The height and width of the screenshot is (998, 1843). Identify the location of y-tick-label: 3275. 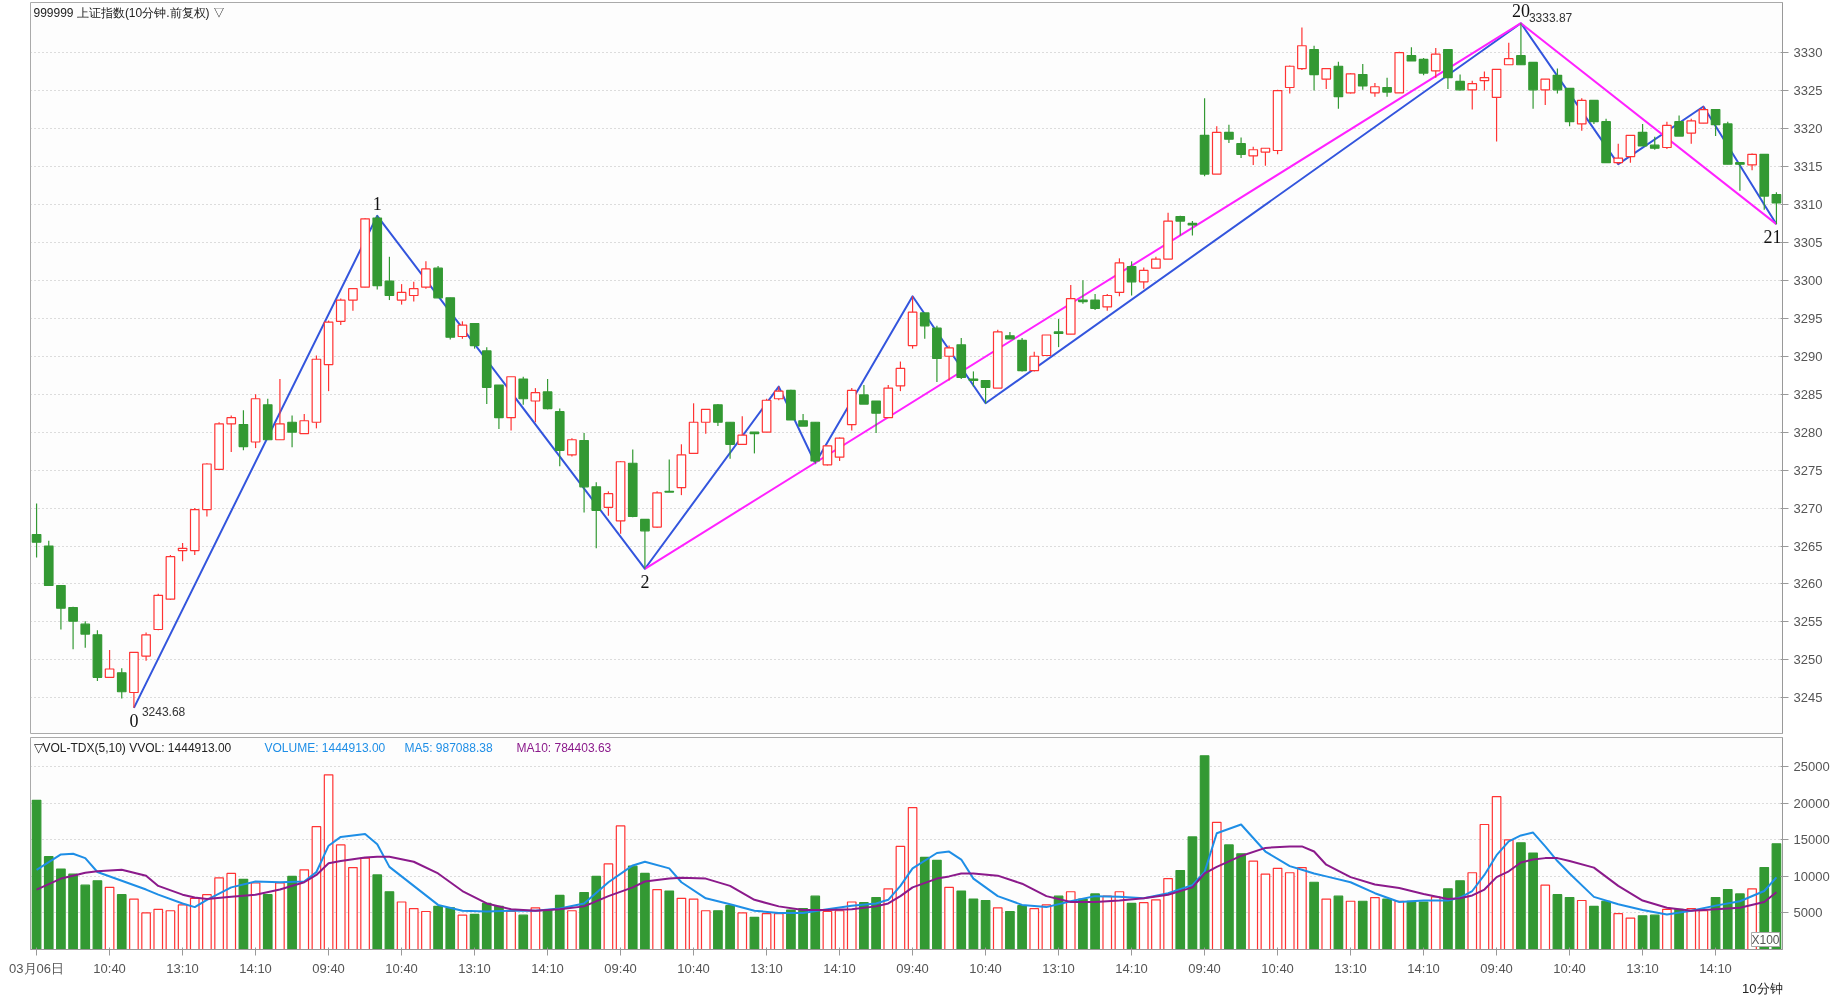
(1808, 470).